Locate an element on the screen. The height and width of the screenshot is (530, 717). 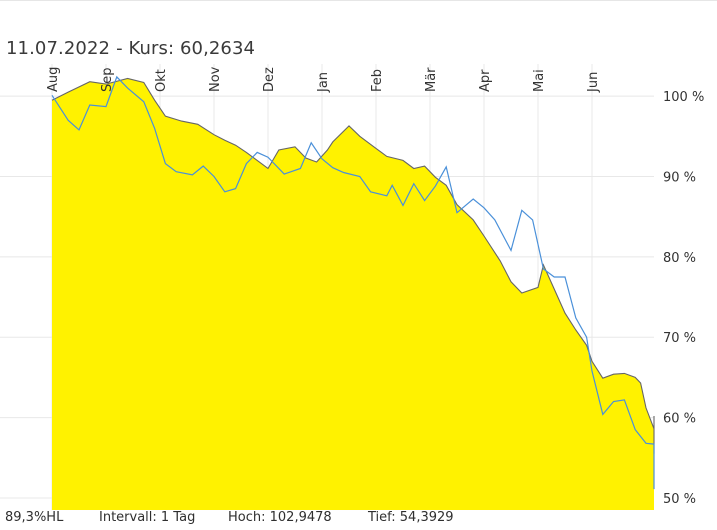
x-tick-label: Okt is located at coordinates (161, 80).